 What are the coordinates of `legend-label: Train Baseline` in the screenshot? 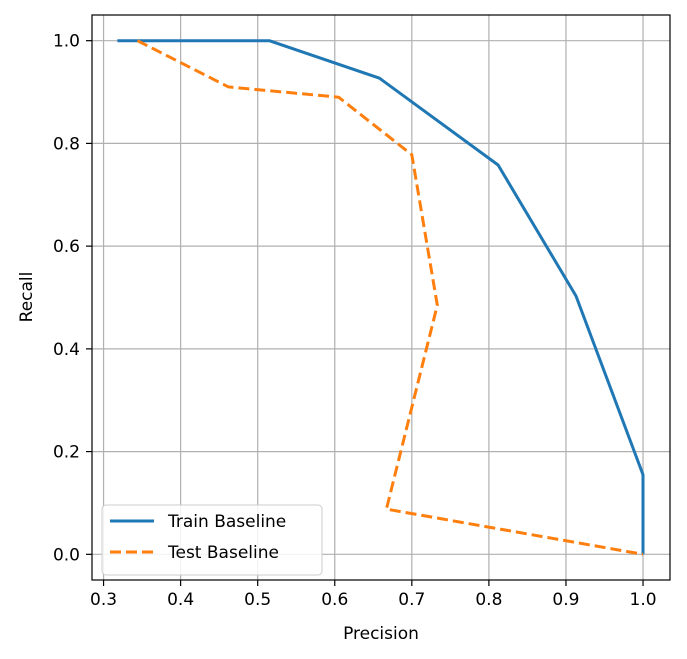 It's located at (226, 522).